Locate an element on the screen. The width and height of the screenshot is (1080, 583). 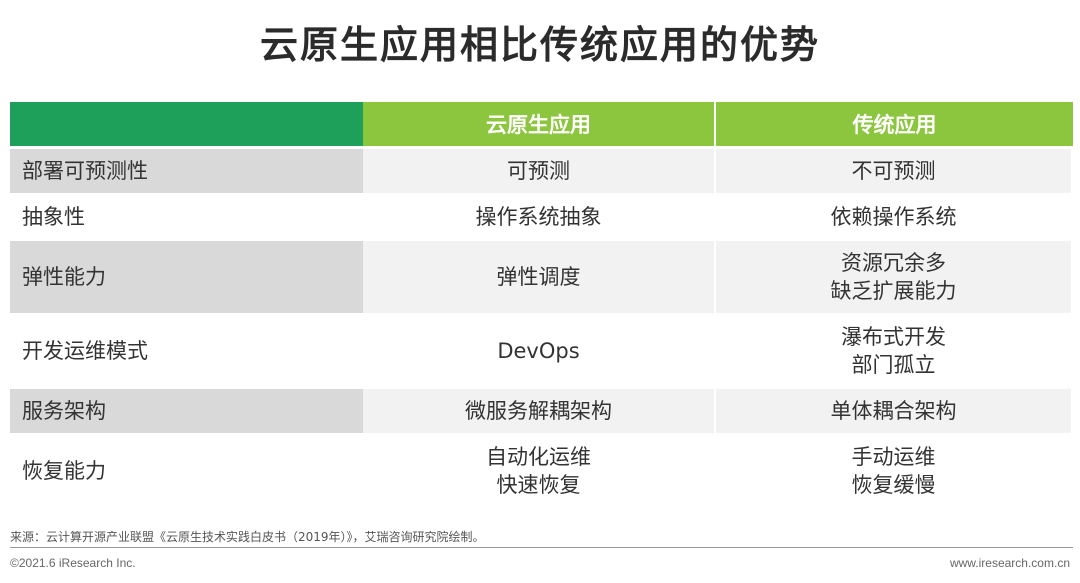
cloud-cell: 弹性调度 is located at coordinates (539, 278).